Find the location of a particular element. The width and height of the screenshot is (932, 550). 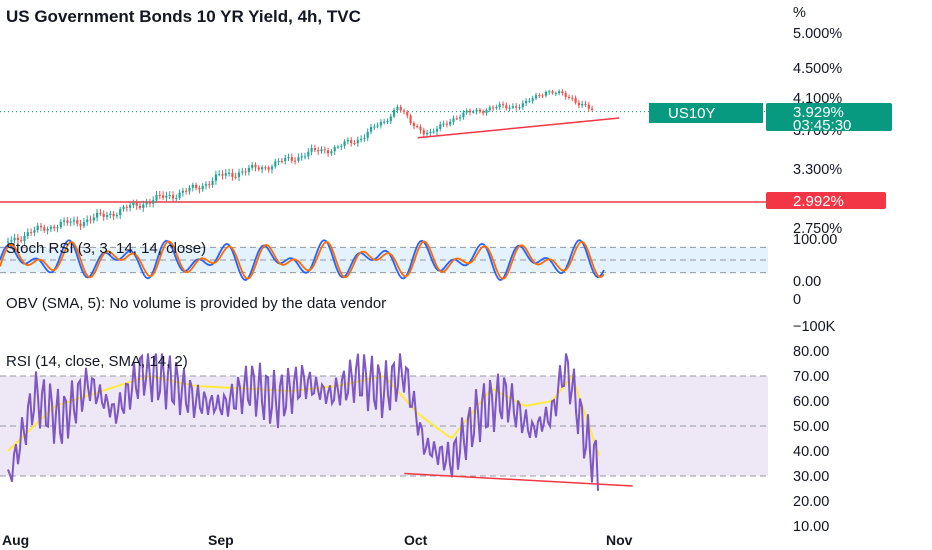

rsi-tick-label: 20.00 is located at coordinates (811, 502).